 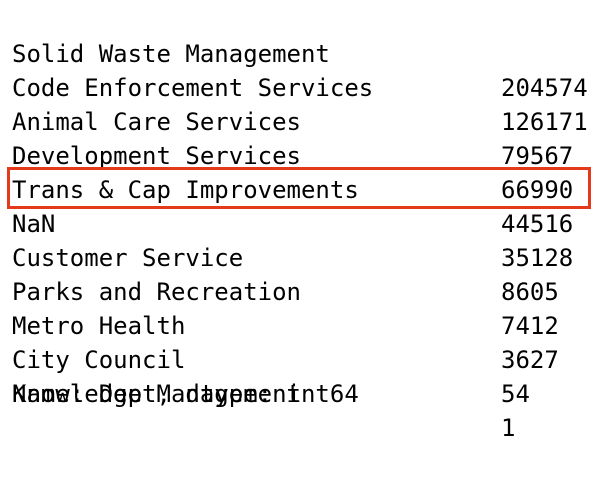 I want to click on row-value: 66990, so click(x=537, y=190).